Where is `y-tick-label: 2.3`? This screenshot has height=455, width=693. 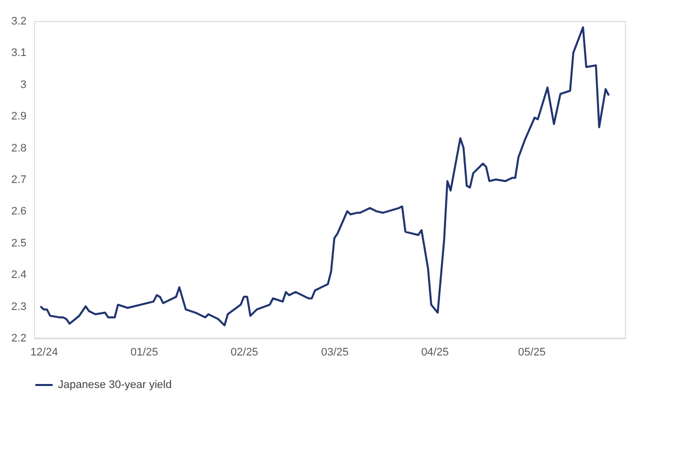 y-tick-label: 2.3 is located at coordinates (18, 306).